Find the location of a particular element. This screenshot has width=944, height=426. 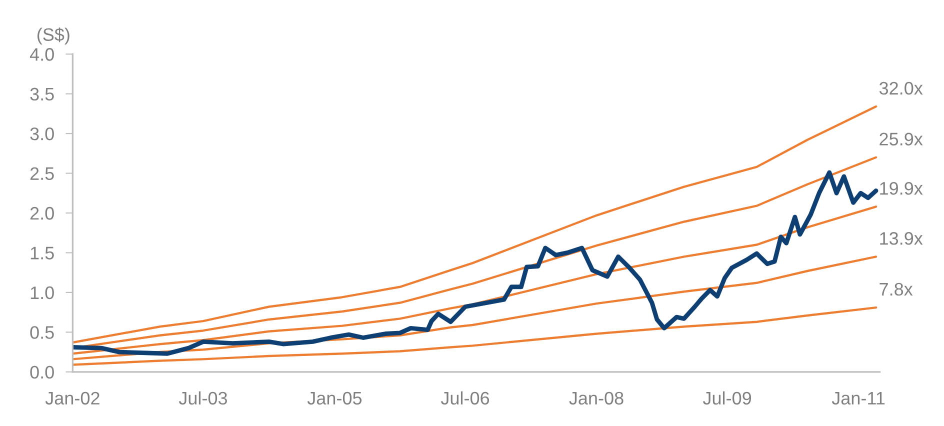

series-label: 25.9x is located at coordinates (901, 139).